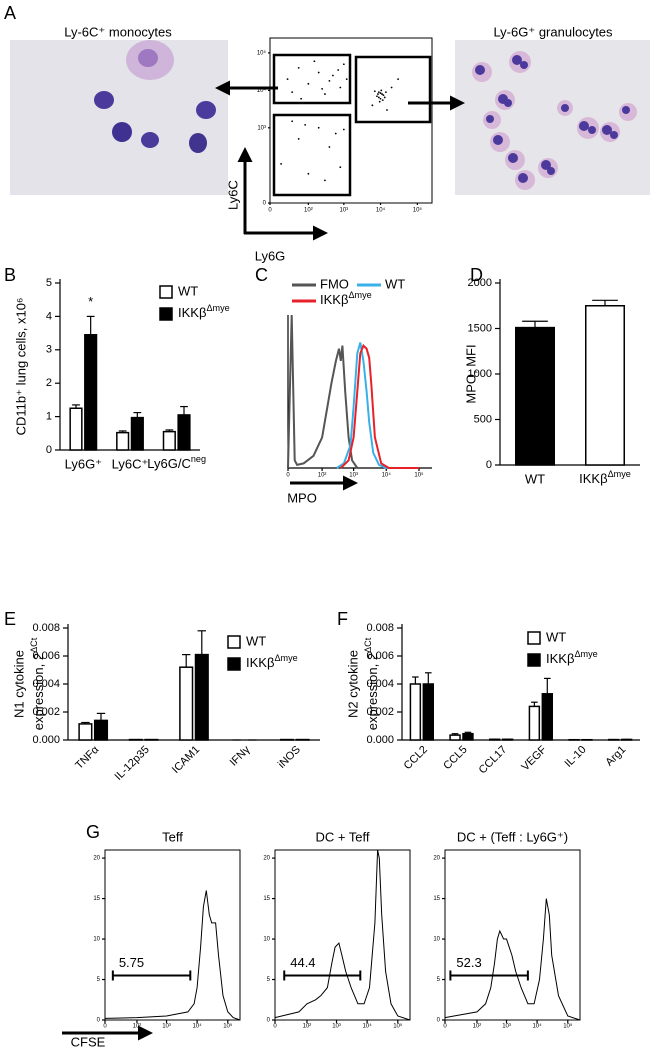  I want to click on y-tick-label: 3, so click(49, 350).